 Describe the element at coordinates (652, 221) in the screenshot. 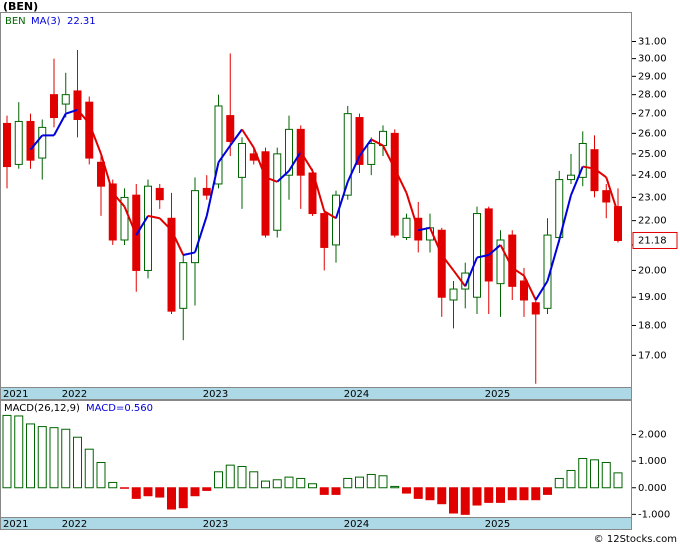

I see `y-tick-label: 22.00` at that location.